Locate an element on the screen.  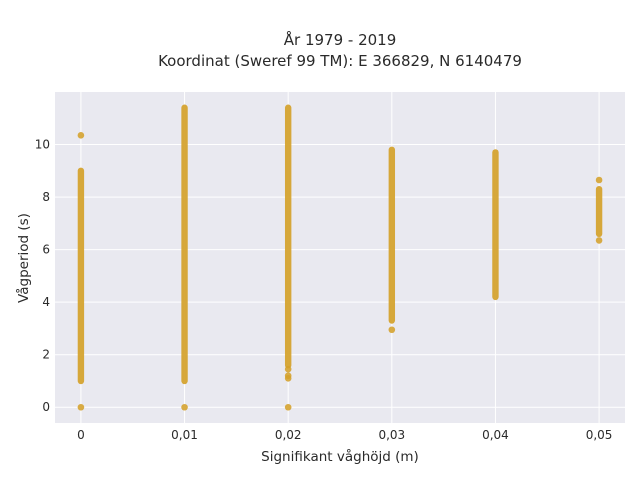
y-tick-label: 10 is located at coordinates (42, 145).